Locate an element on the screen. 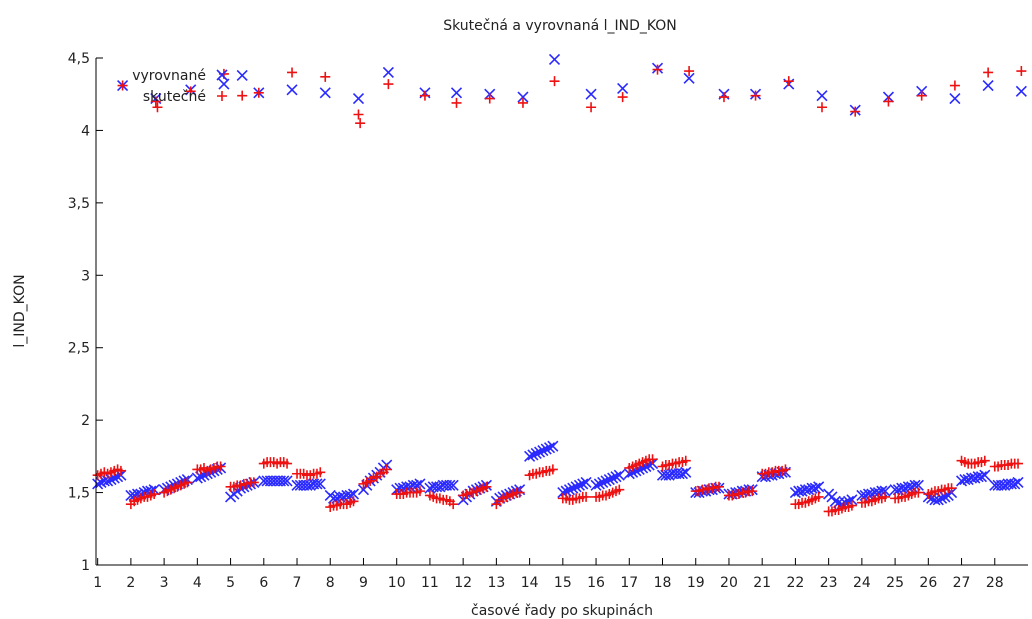  x-tick-label: 25 is located at coordinates (895, 583).